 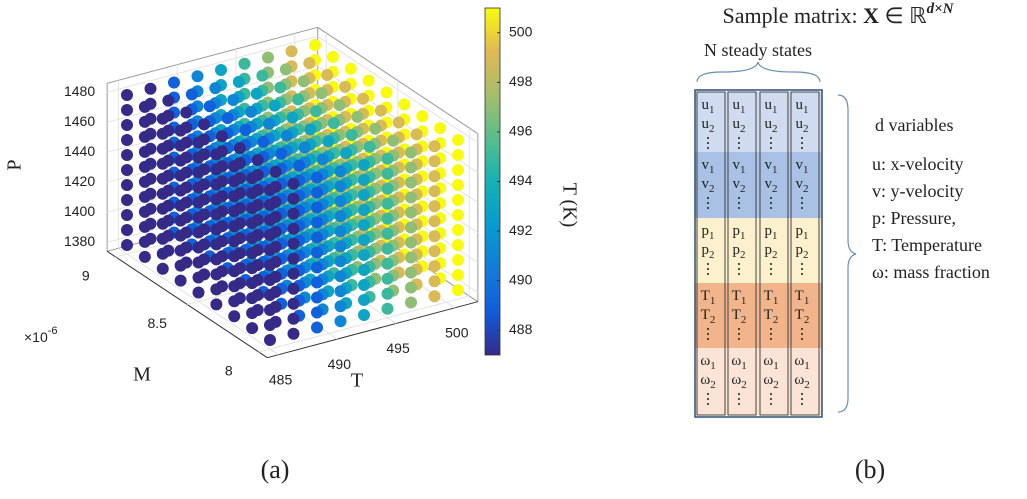 I want to click on colorbar-tick-label: 488, so click(x=521, y=329).